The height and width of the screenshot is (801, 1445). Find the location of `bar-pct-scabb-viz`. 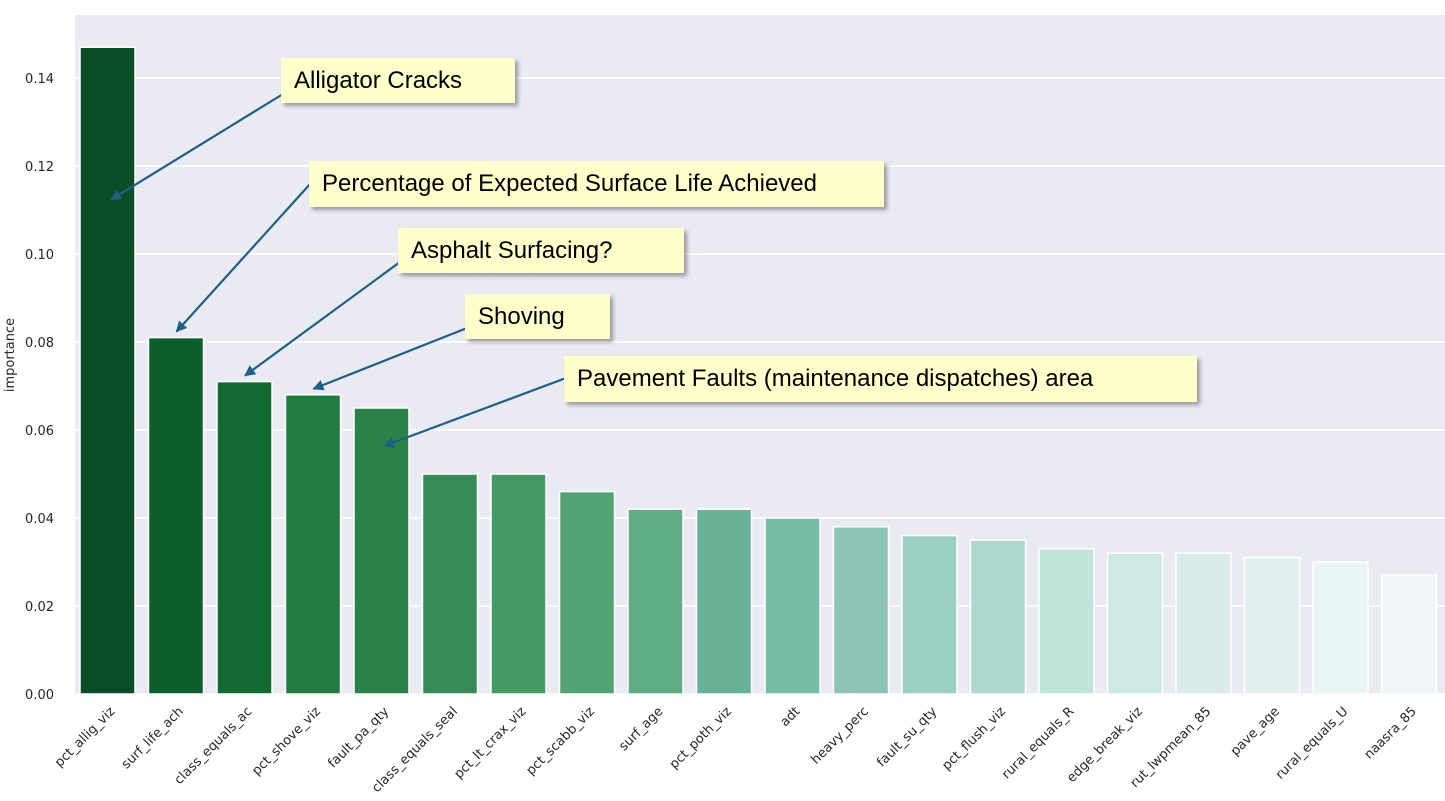

bar-pct-scabb-viz is located at coordinates (587, 592).